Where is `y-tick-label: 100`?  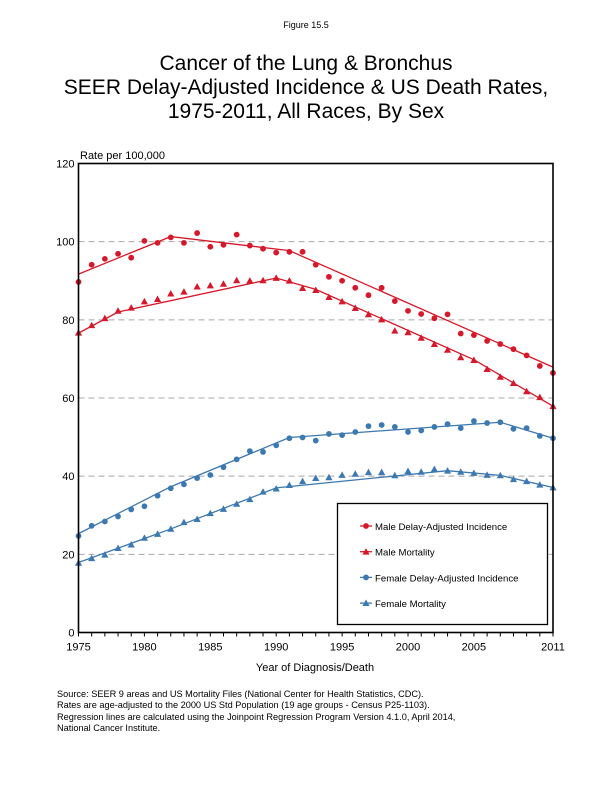 y-tick-label: 100 is located at coordinates (65, 243).